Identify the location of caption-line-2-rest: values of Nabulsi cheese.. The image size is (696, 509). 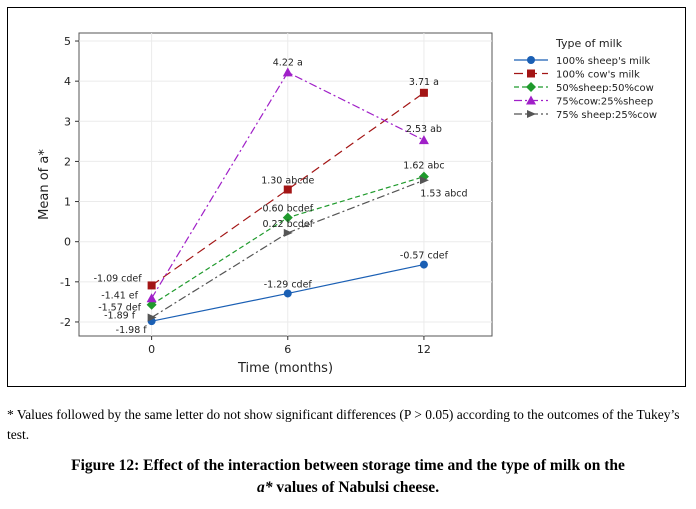
(356, 487).